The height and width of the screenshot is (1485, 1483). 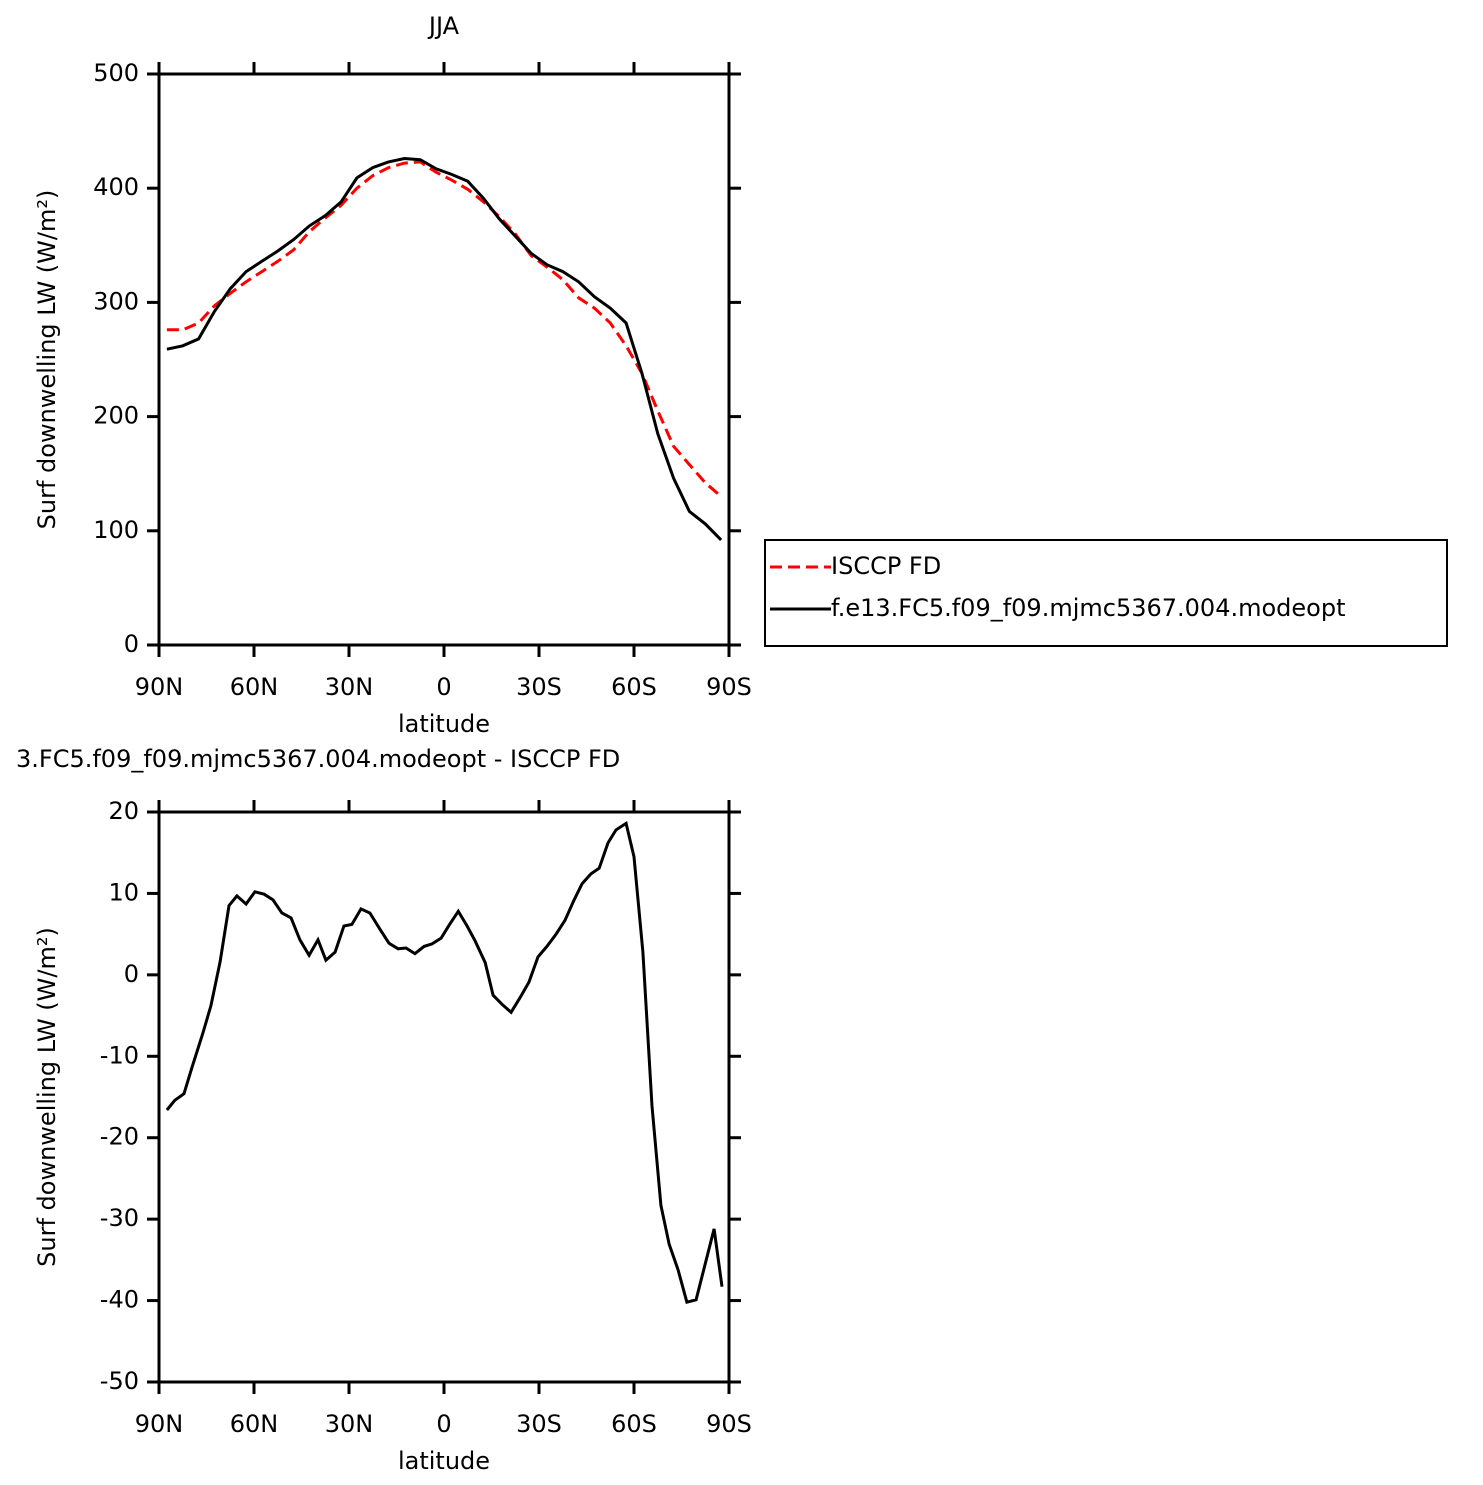 What do you see at coordinates (116, 301) in the screenshot?
I see `y-tick-label: 300` at bounding box center [116, 301].